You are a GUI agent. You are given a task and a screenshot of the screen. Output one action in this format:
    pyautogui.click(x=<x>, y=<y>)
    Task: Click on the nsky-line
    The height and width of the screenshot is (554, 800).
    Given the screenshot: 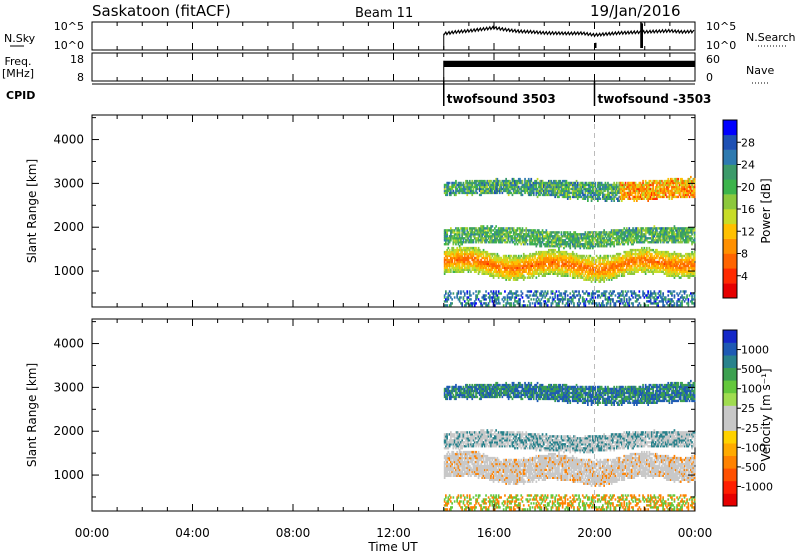 What is the action you would take?
    pyautogui.click(x=569, y=31)
    